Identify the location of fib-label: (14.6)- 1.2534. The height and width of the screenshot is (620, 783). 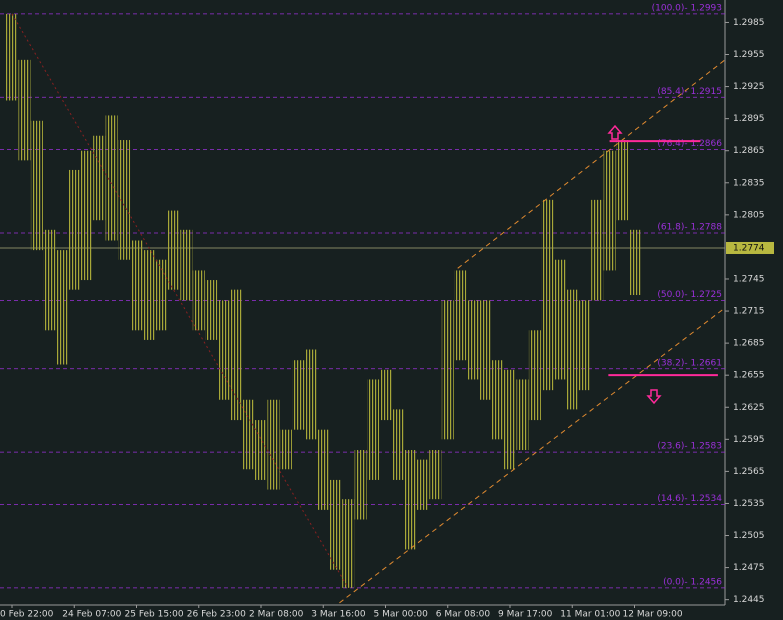
(689, 499).